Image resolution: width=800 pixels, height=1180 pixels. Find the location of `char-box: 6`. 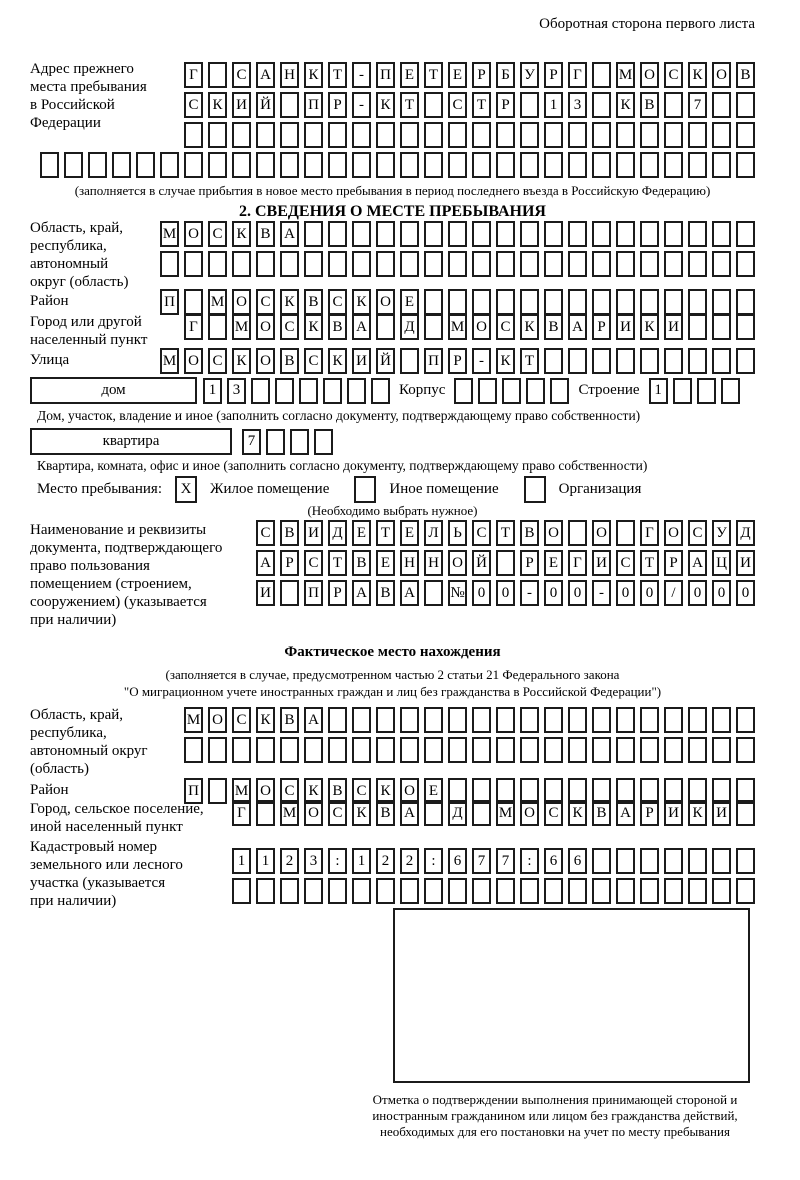

char-box: 6 is located at coordinates (457, 861).